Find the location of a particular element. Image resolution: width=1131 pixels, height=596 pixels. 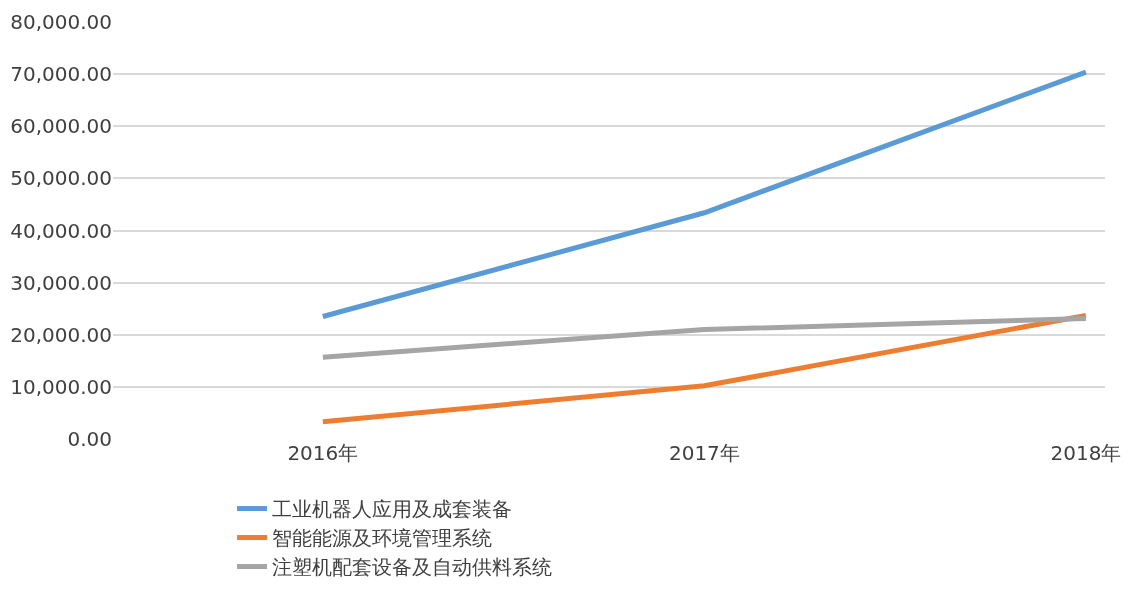

y-tick-label: 20,000.00 is located at coordinates (61, 334).